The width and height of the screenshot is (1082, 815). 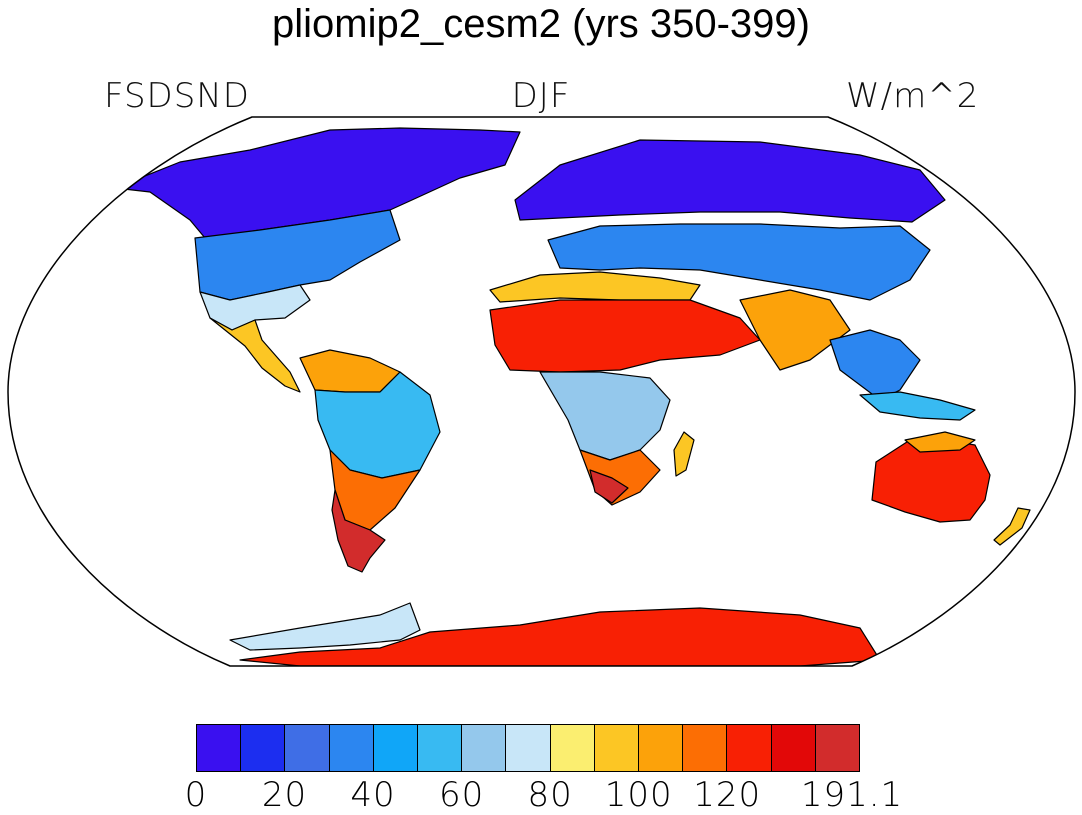 I want to click on colorbar-tick-label: 0, so click(x=196, y=795).